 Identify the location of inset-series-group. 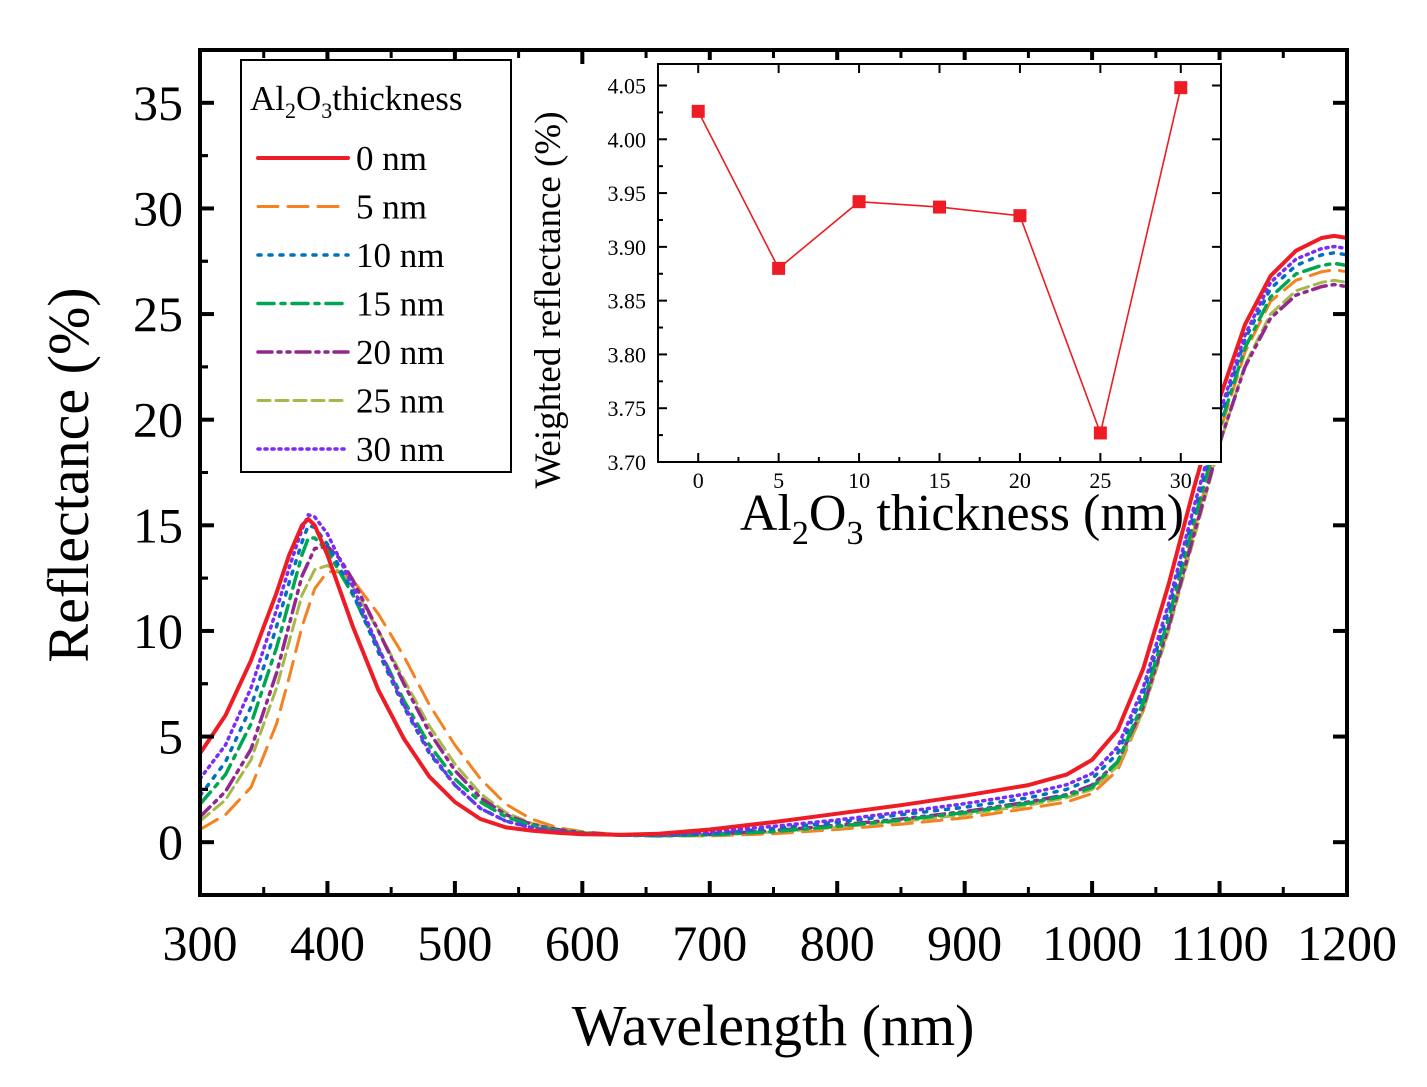
(939, 260).